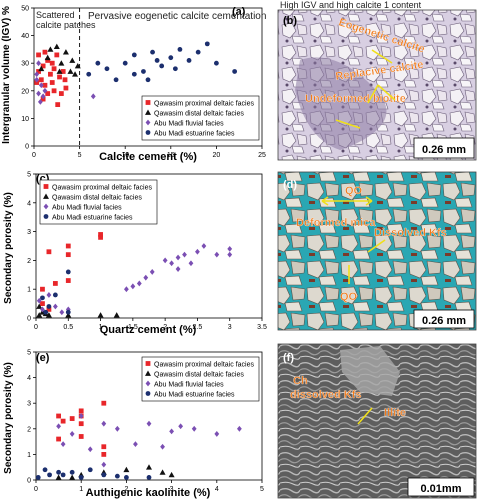 This screenshot has width=477, height=500. What do you see at coordinates (198, 327) in the screenshot?
I see `chart-c-xtick-label: 2.5` at bounding box center [198, 327].